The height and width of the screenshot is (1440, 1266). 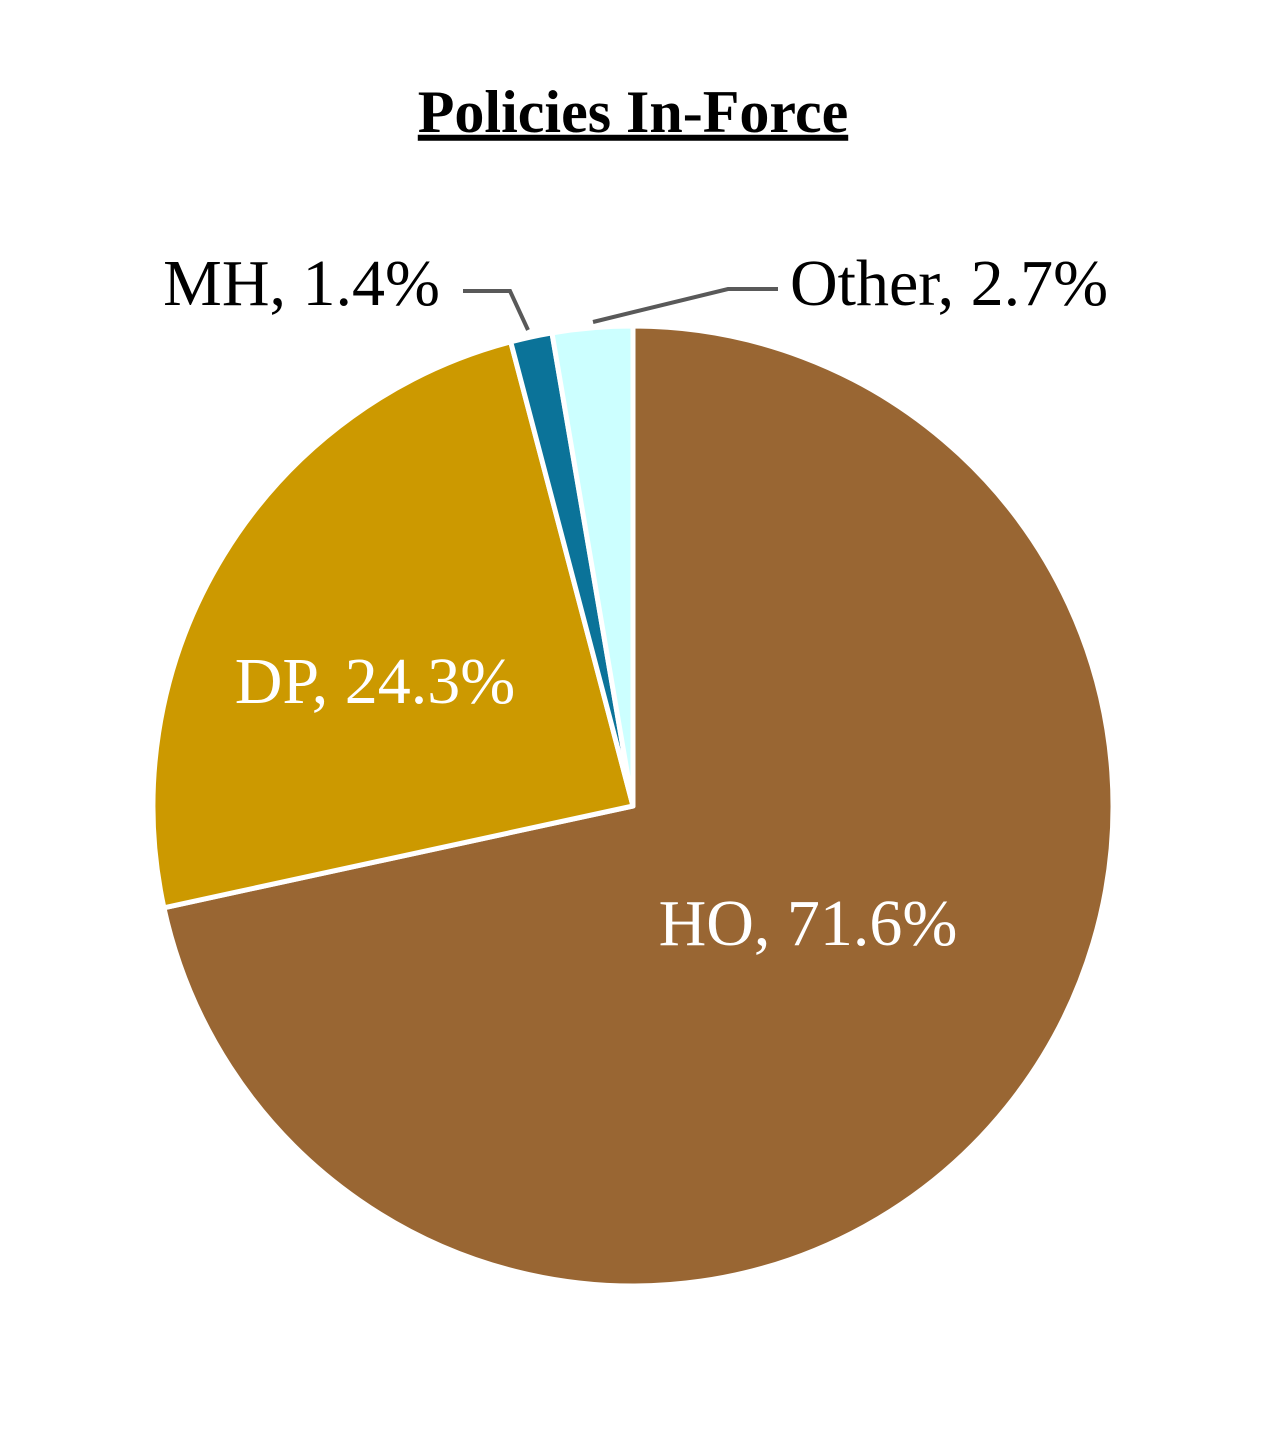 What do you see at coordinates (375, 681) in the screenshot?
I see `data-label: DP, 24.3%` at bounding box center [375, 681].